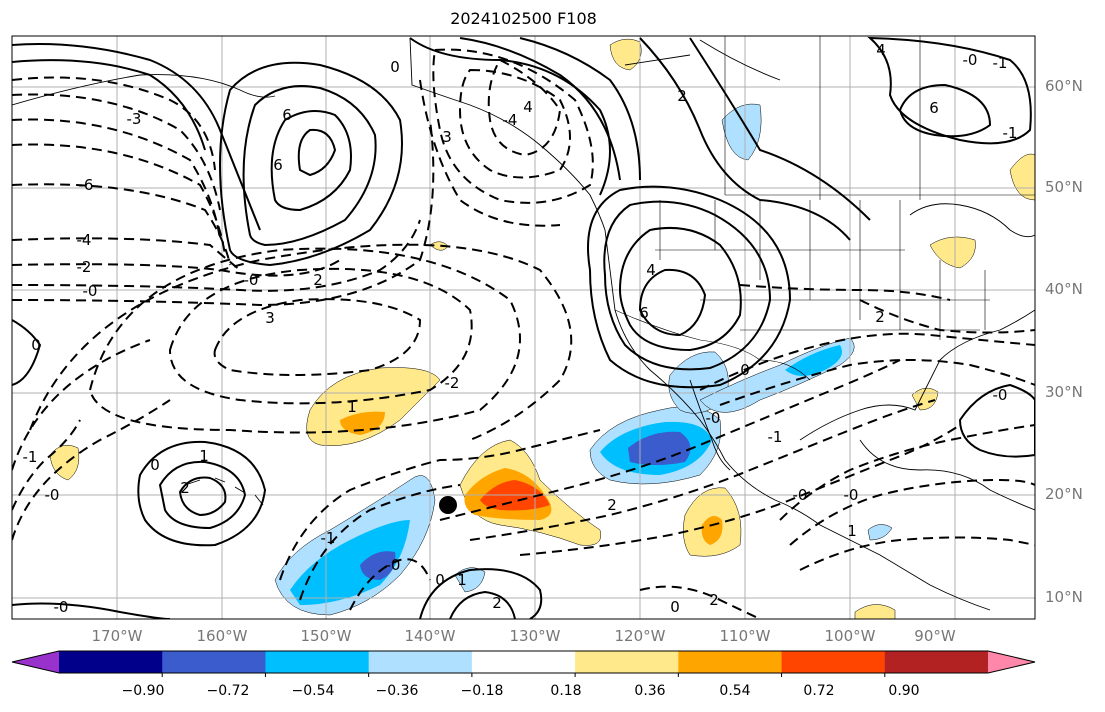  Describe the element at coordinates (735, 691) in the screenshot. I see `colorbar-tick-label: 0.54` at that location.